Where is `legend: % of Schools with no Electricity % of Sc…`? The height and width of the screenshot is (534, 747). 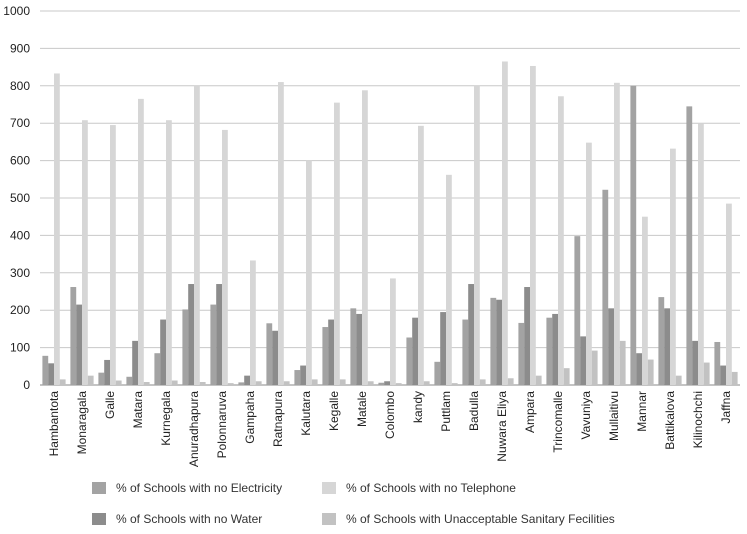
legend: % of Schools with no Electricity % of Sc… is located at coordinates (402, 507).